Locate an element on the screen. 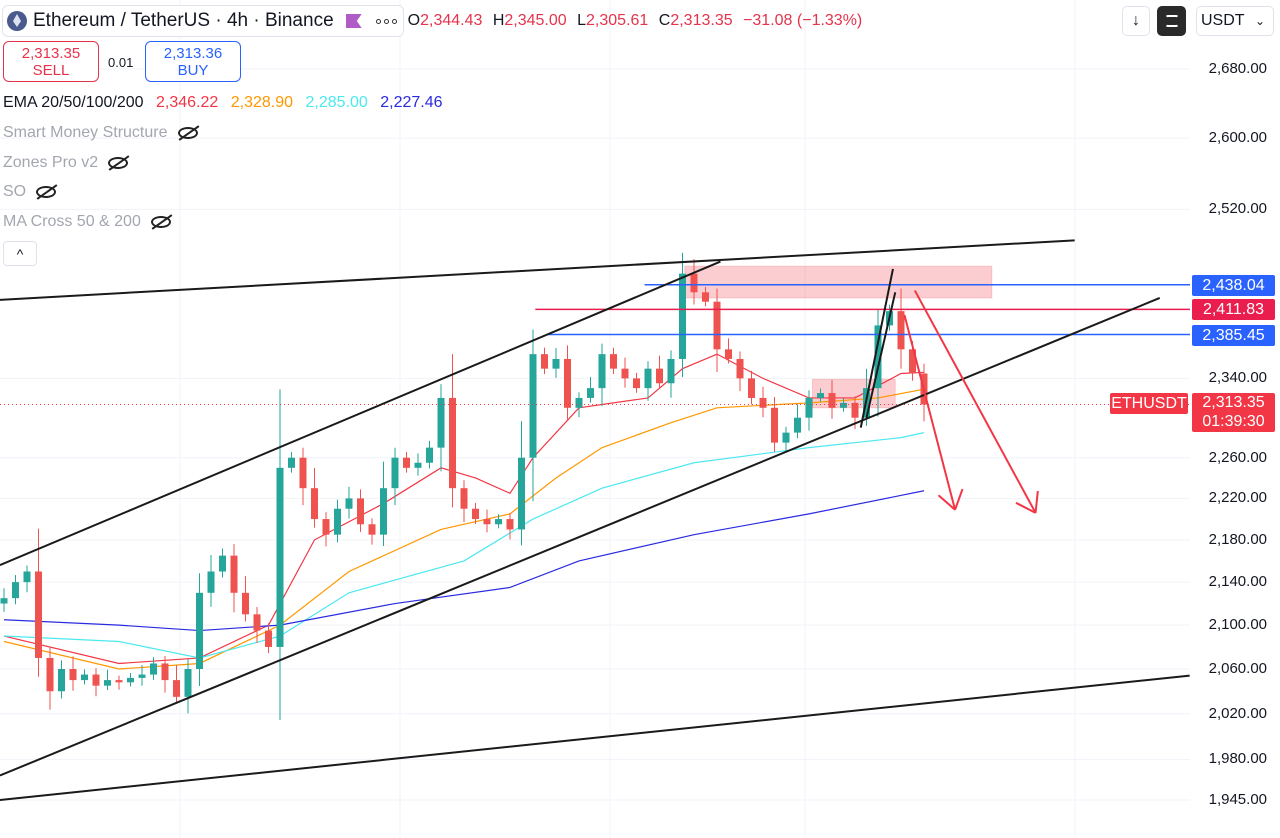 The image size is (1280, 838). indicator-label: Smart Money Structure is located at coordinates (85, 132).